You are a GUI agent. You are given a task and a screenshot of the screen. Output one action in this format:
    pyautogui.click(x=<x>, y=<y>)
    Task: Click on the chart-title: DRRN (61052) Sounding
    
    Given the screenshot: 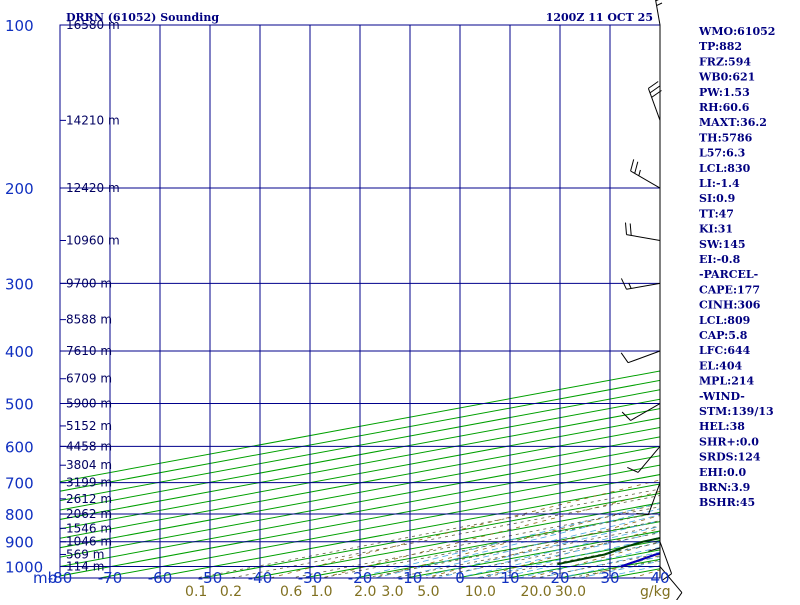 What is the action you would take?
    pyautogui.click(x=142, y=17)
    